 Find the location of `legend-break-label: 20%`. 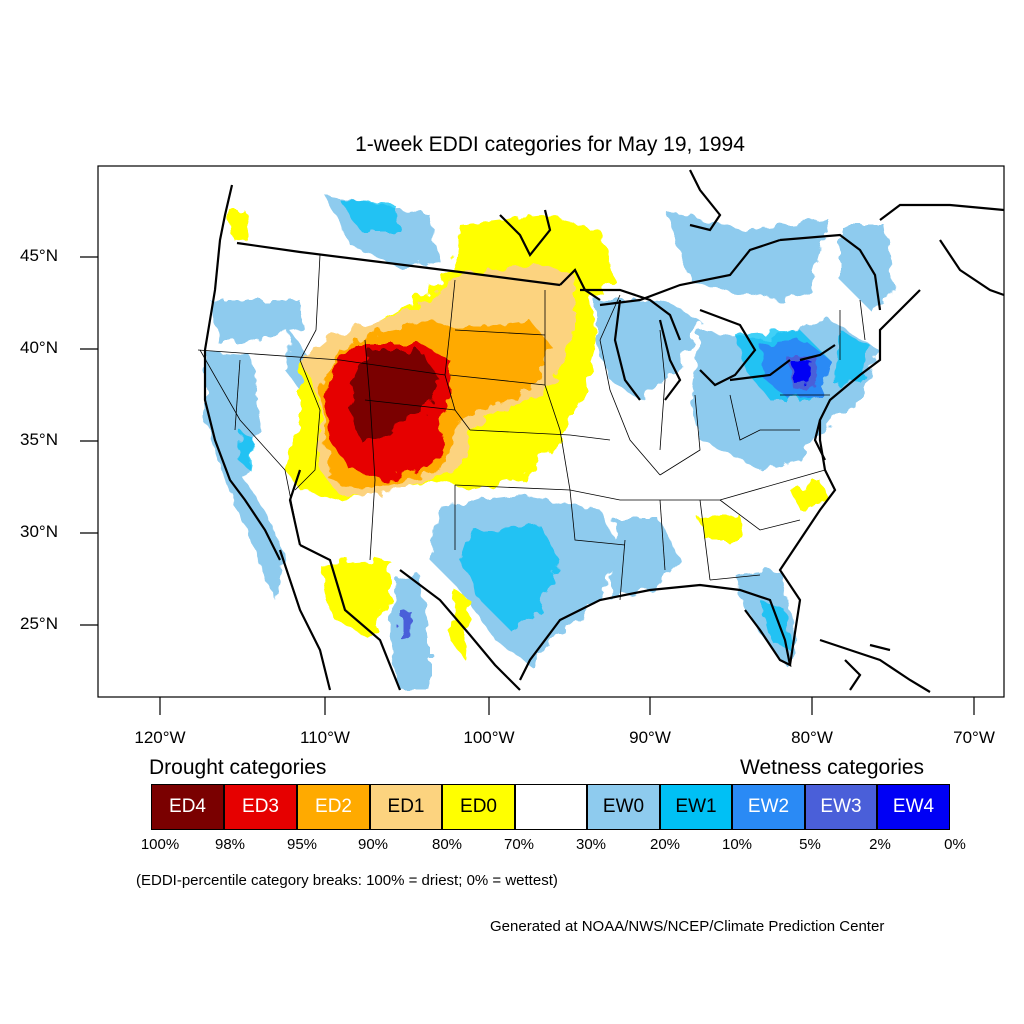

legend-break-label: 20% is located at coordinates (665, 844).